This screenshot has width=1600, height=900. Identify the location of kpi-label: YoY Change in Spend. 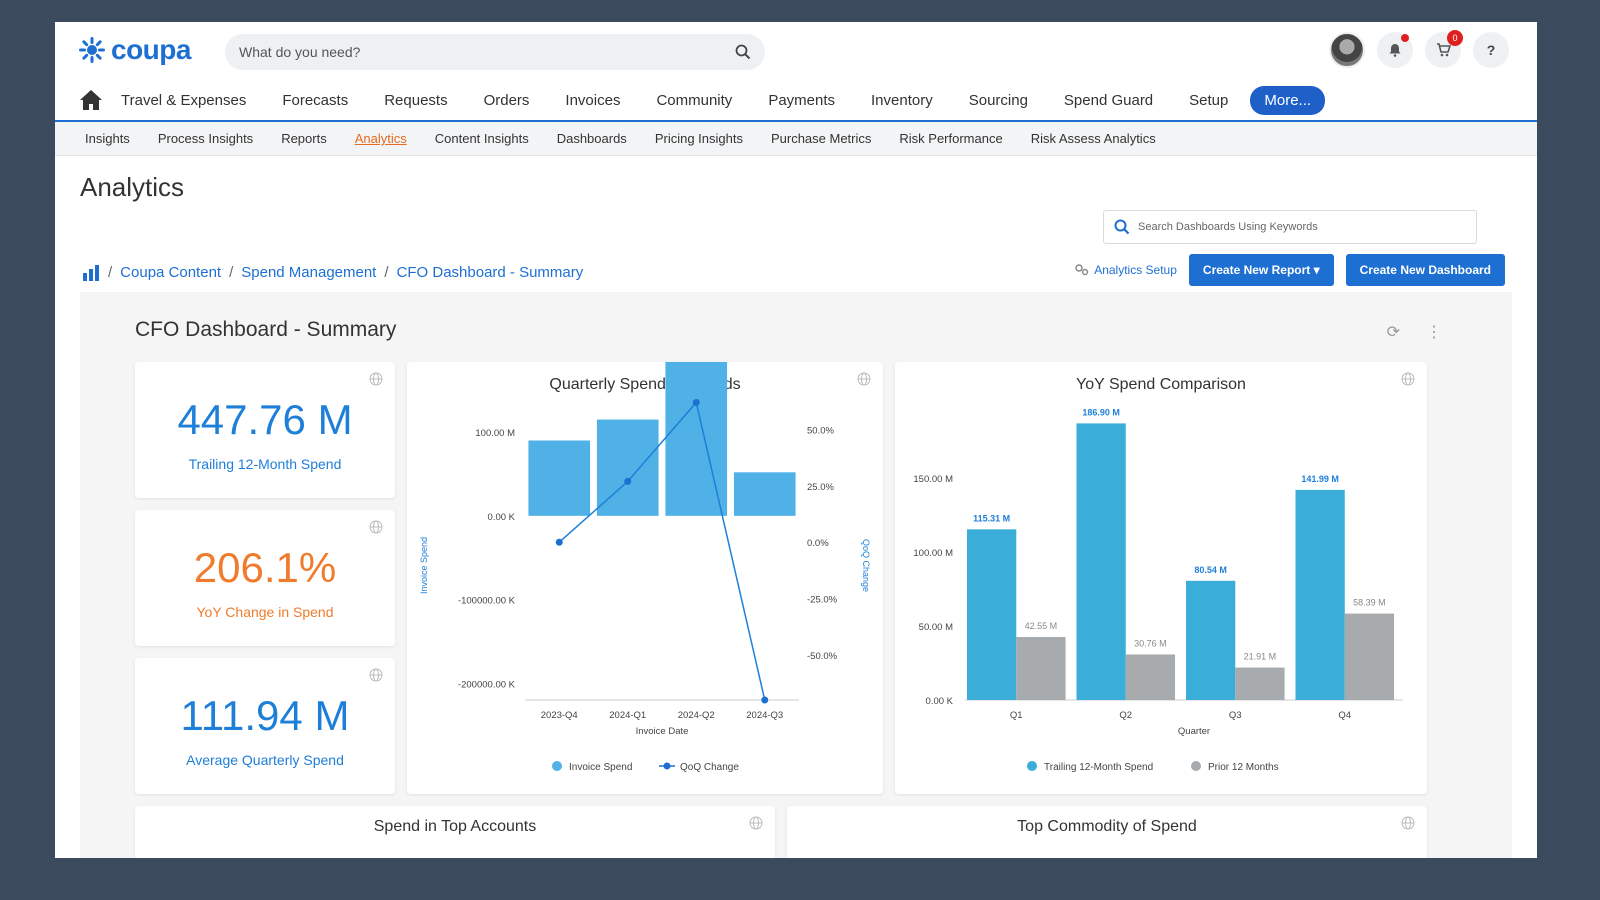
(265, 612).